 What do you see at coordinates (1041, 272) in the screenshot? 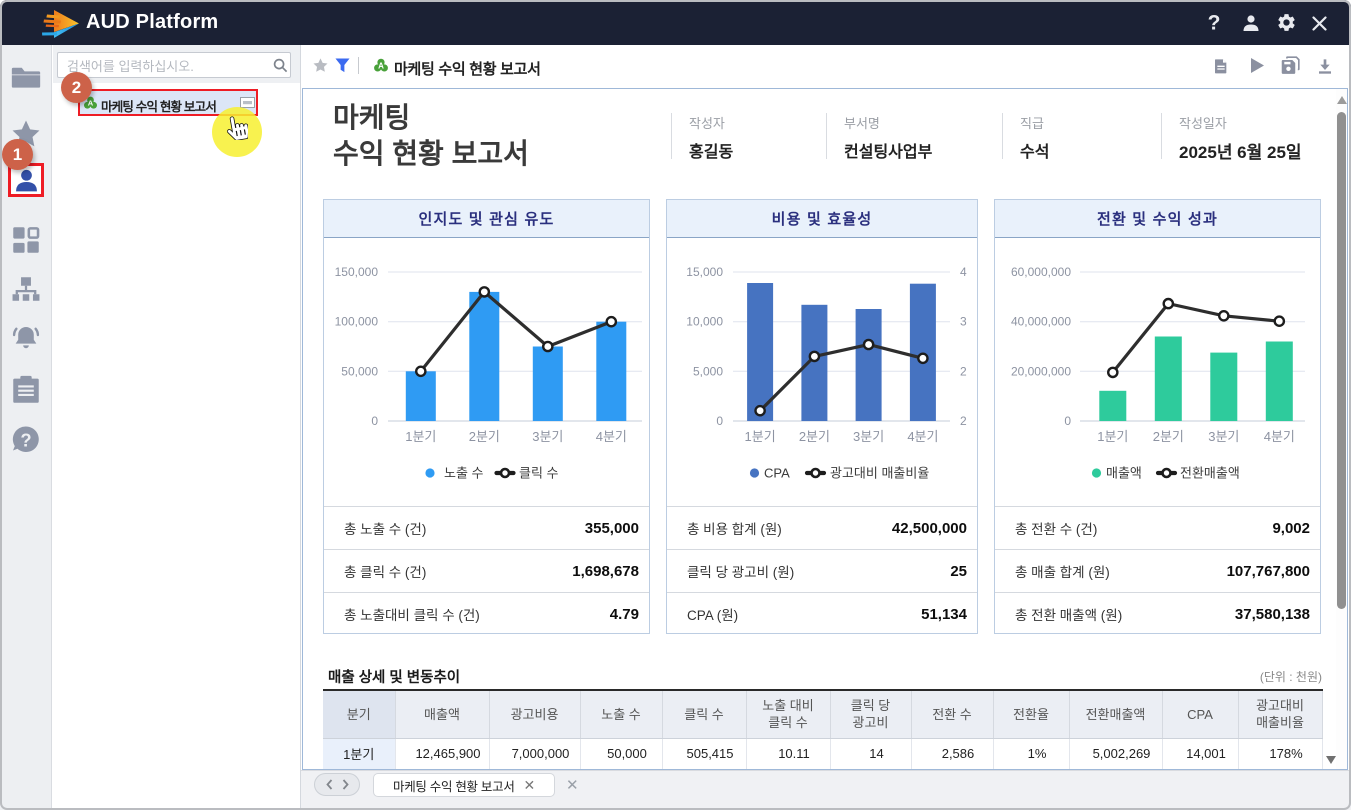
I see `svg-text: 60,000,000` at bounding box center [1041, 272].